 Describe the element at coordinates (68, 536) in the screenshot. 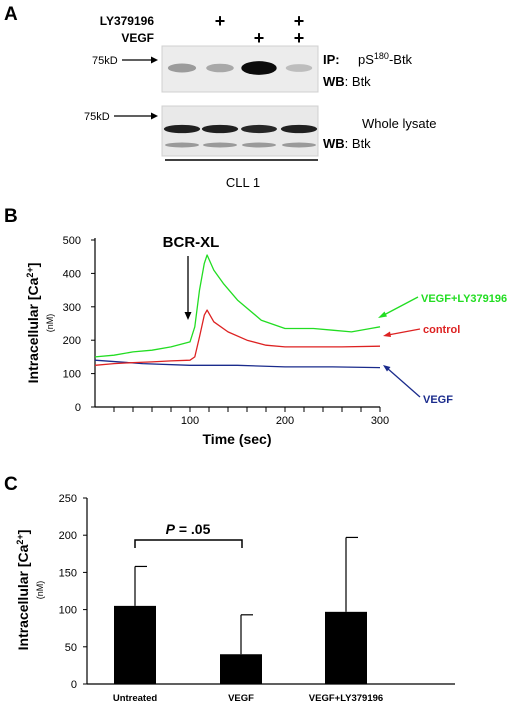

I see `panel-c-ytick-label: 200` at that location.